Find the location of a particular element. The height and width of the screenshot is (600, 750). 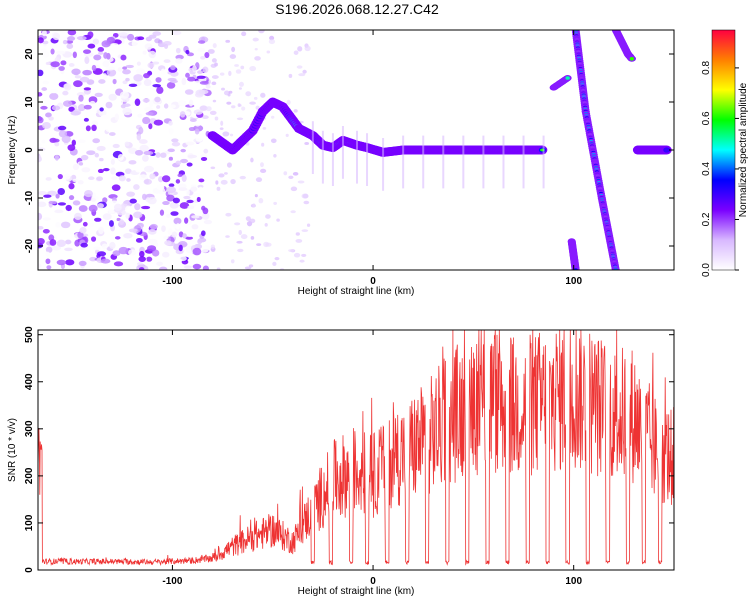

colorbar-tick-label: 0.4 is located at coordinates (706, 169).